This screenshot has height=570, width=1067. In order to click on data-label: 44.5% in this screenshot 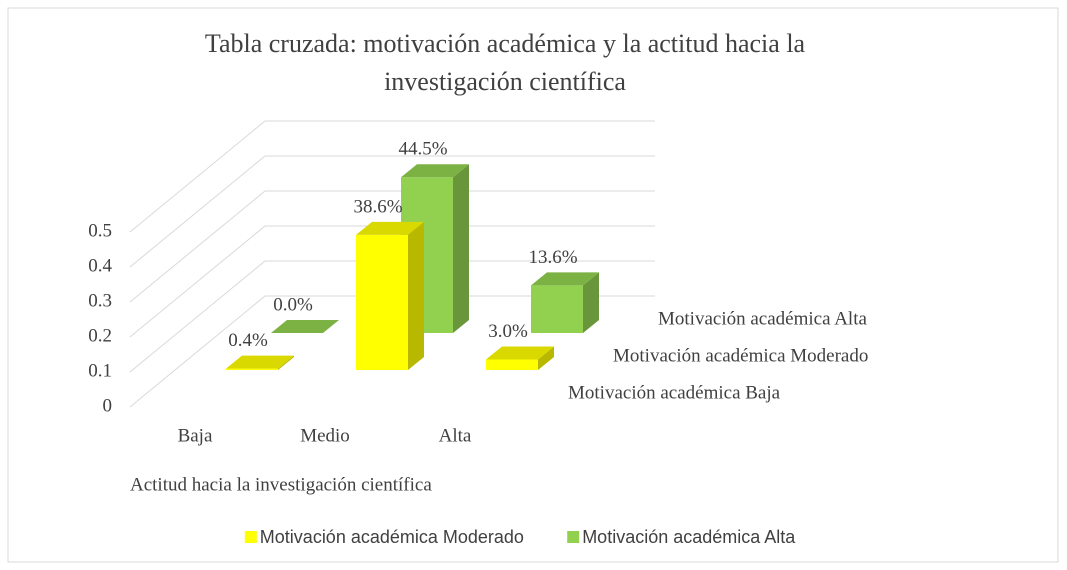, I will do `click(422, 149)`.